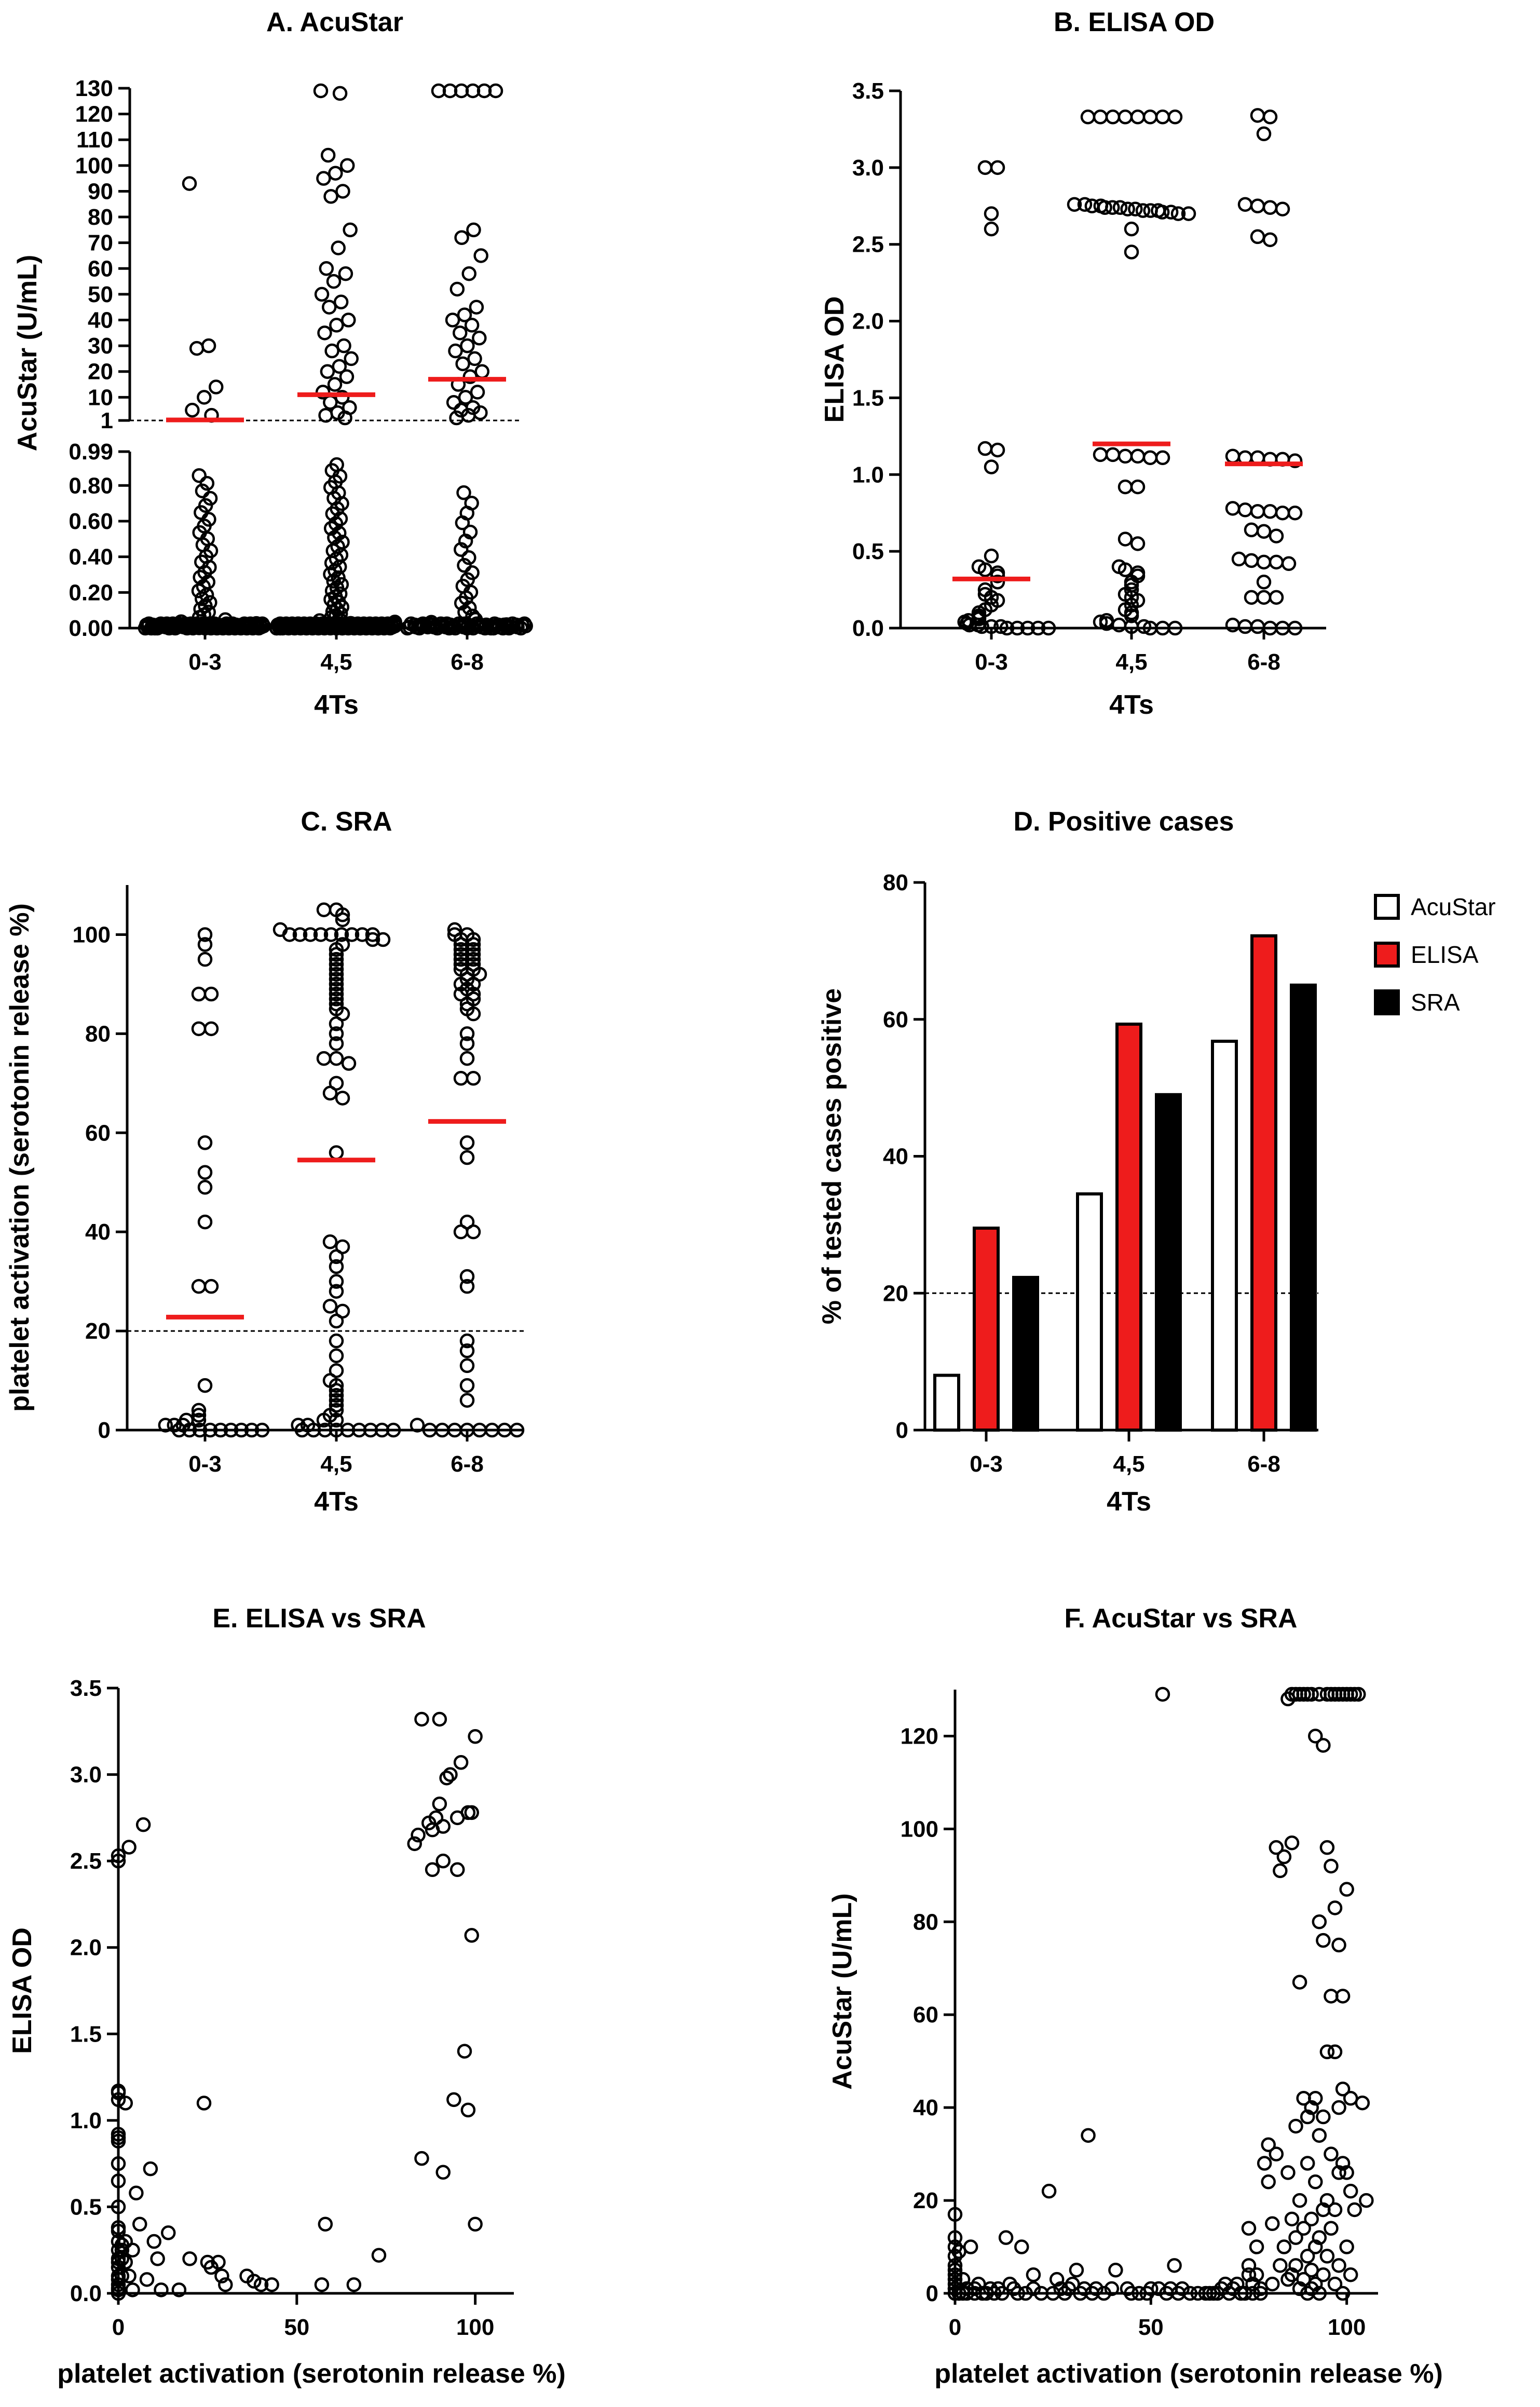 The width and height of the screenshot is (1540, 2407). I want to click on legend-label: SRA, so click(1436, 1002).